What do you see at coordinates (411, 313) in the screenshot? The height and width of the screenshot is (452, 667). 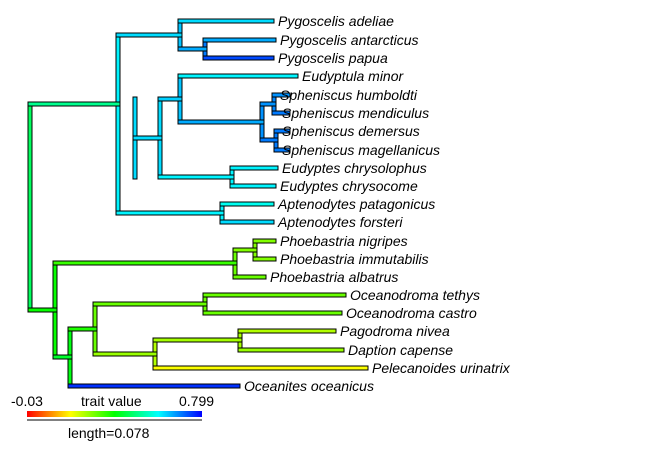 I see `tip-label: Oceanodroma castro` at bounding box center [411, 313].